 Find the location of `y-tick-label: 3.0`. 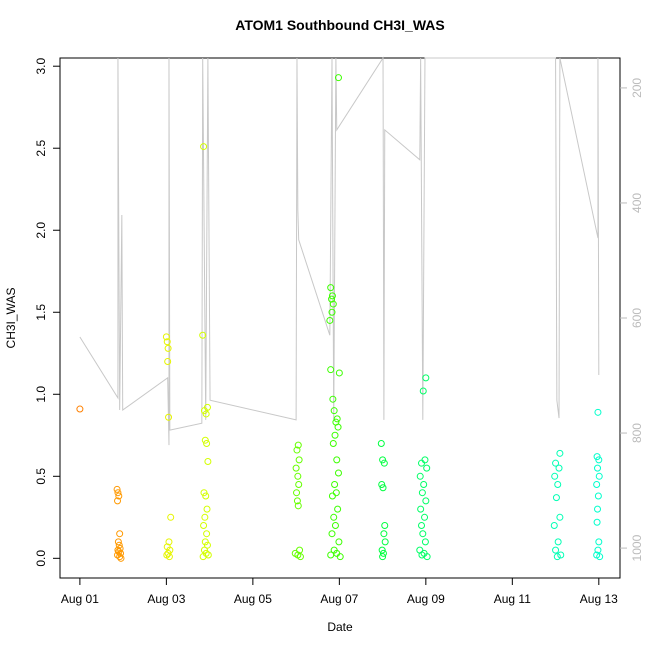

y-tick-label: 3.0 is located at coordinates (41, 66).